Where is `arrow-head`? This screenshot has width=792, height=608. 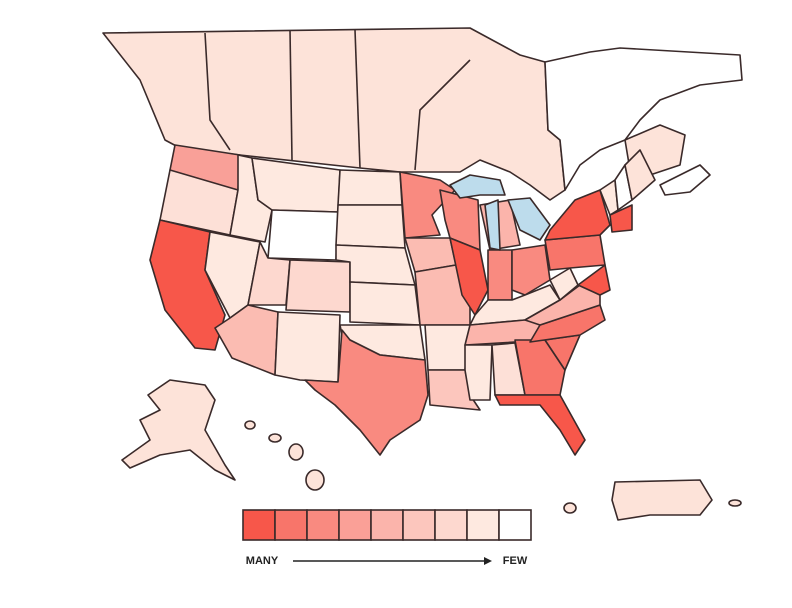
arrow-head is located at coordinates (488, 561).